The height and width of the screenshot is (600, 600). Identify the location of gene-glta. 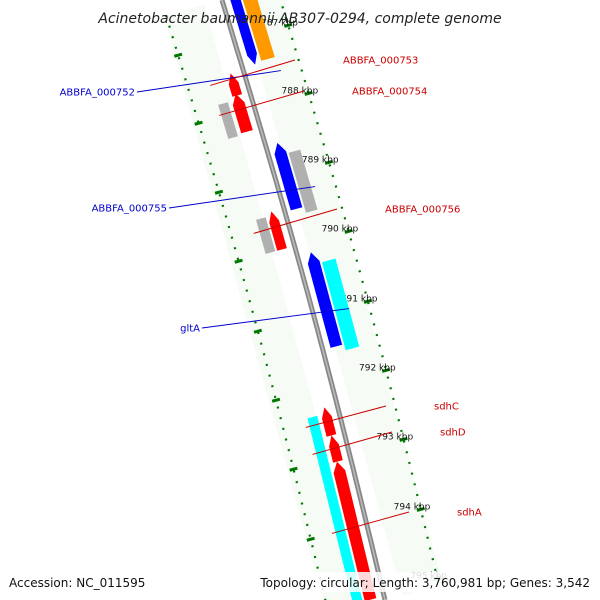
(325, 300).